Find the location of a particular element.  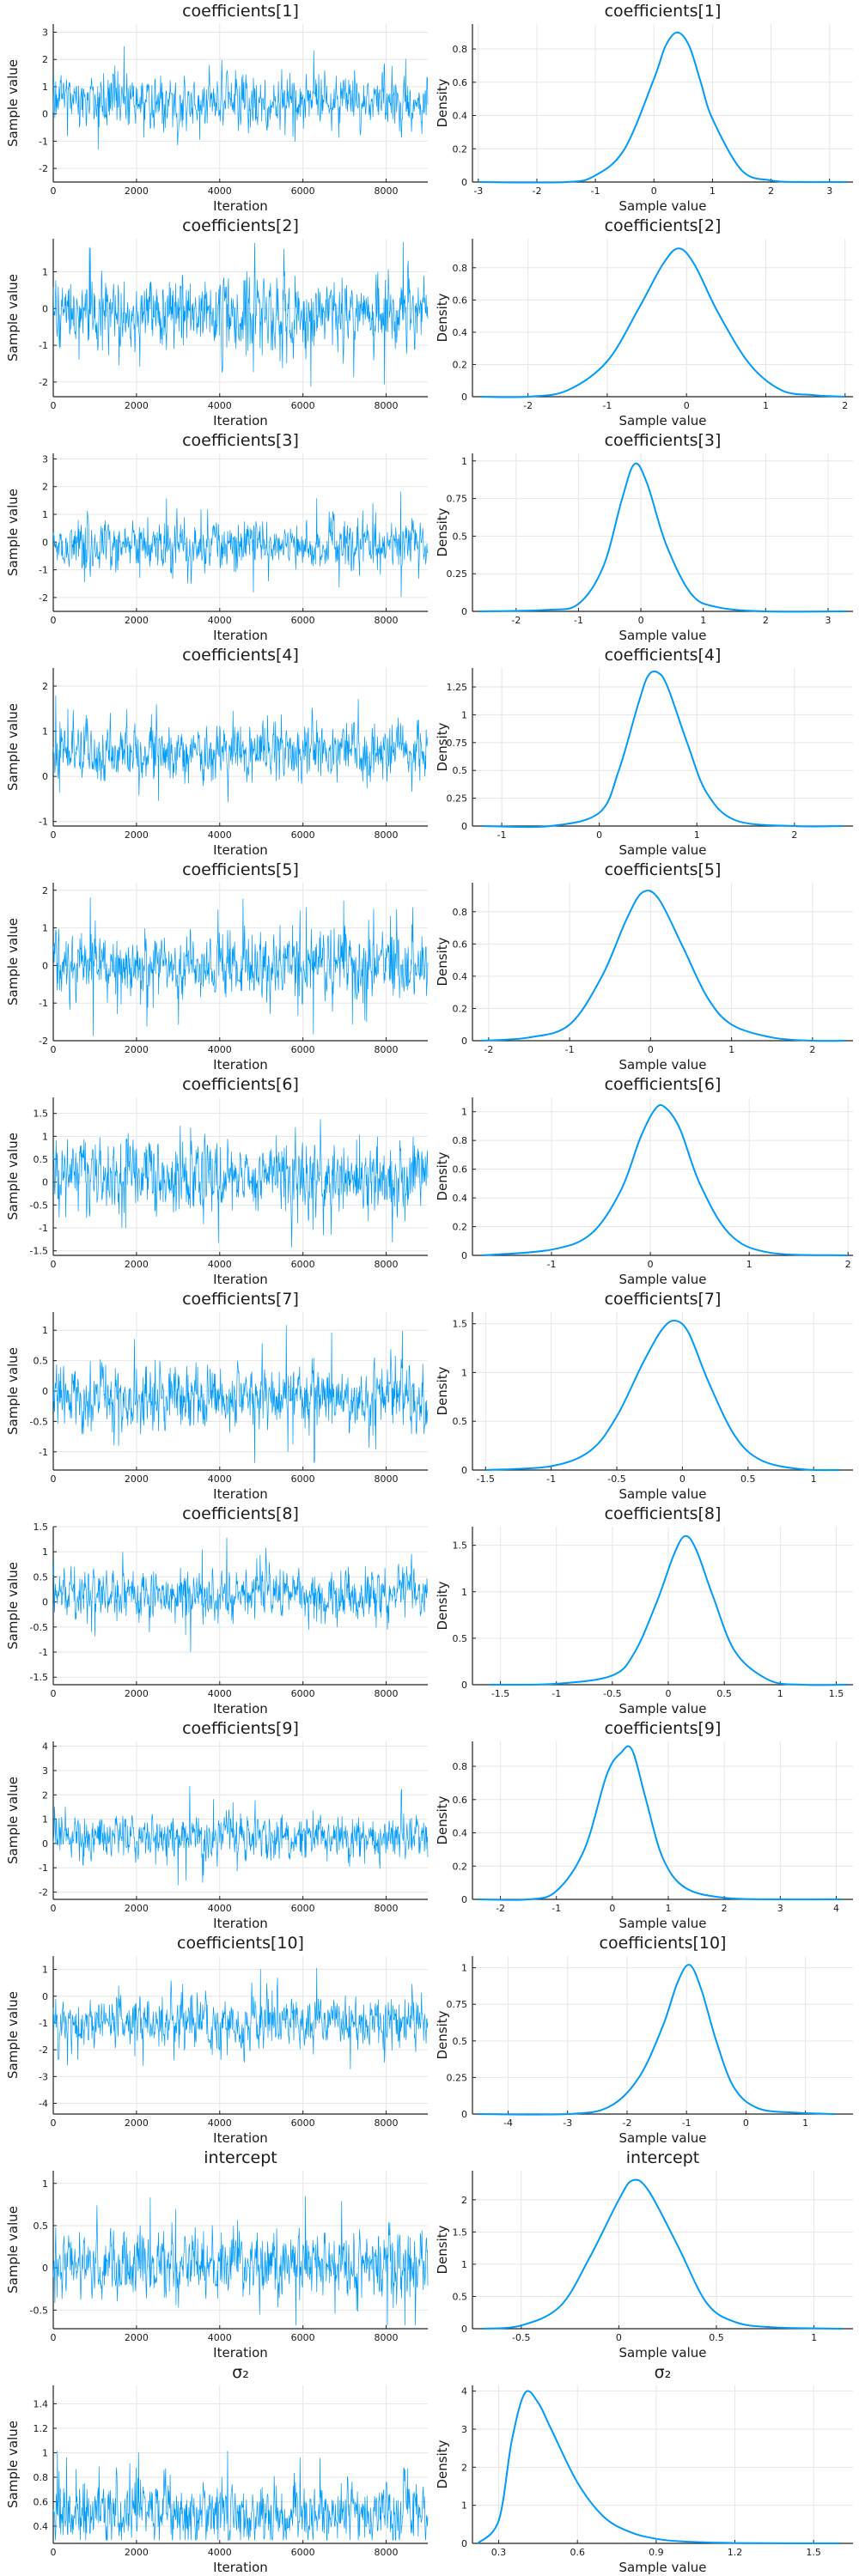

y-tick-label: 1.5 is located at coordinates (460, 2232).